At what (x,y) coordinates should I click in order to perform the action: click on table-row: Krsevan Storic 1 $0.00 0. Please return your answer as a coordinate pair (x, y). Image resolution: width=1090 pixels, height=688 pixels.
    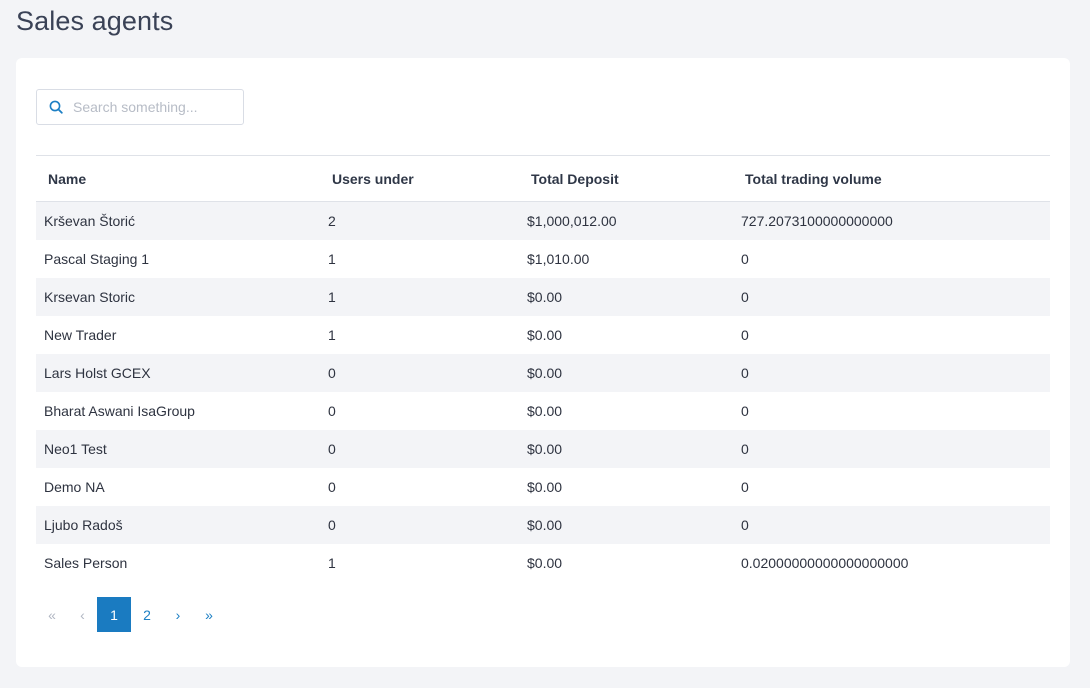
    Looking at the image, I should click on (543, 297).